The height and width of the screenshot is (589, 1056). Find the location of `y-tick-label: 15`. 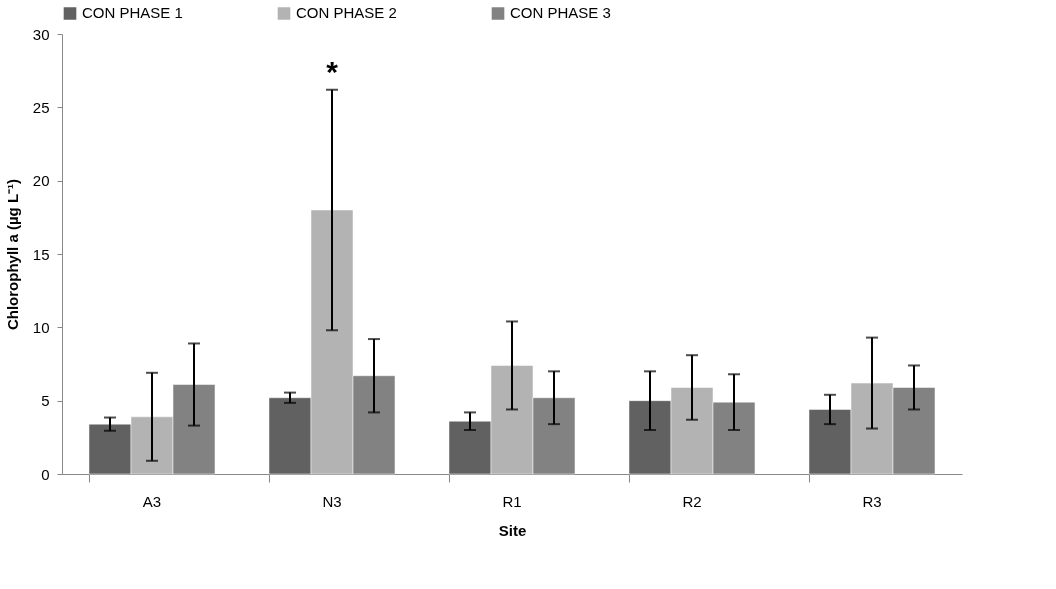

y-tick-label: 15 is located at coordinates (41, 254).